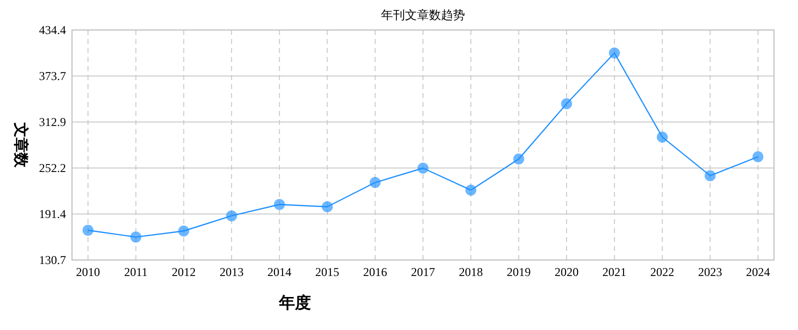 The height and width of the screenshot is (330, 798). I want to click on x-tick-label: 2014, so click(279, 272).